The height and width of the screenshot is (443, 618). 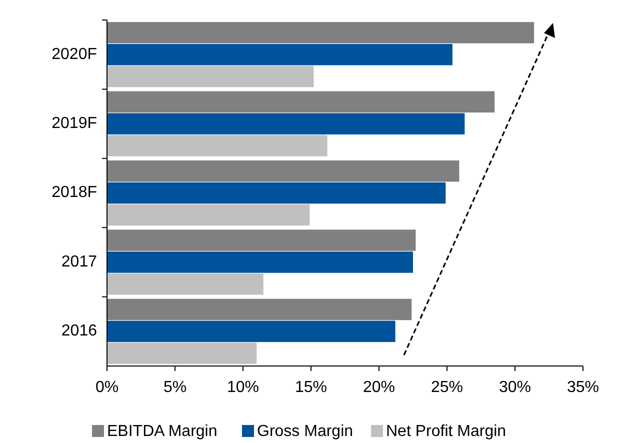 What do you see at coordinates (446, 431) in the screenshot?
I see `legend-label: Net Profit Margin` at bounding box center [446, 431].